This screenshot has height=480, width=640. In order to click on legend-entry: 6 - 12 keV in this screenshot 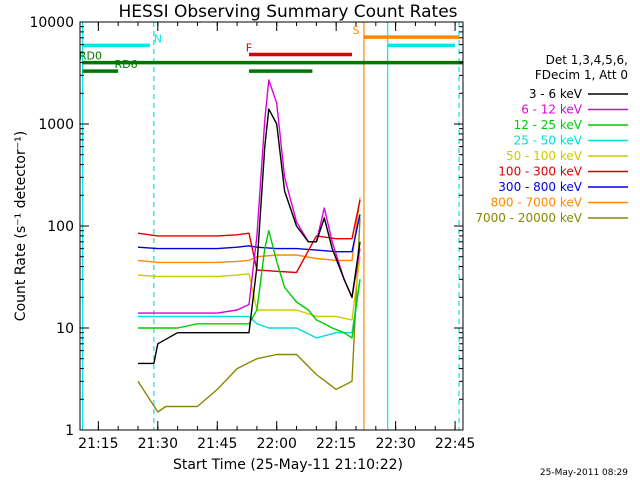, I will do `click(552, 110)`.